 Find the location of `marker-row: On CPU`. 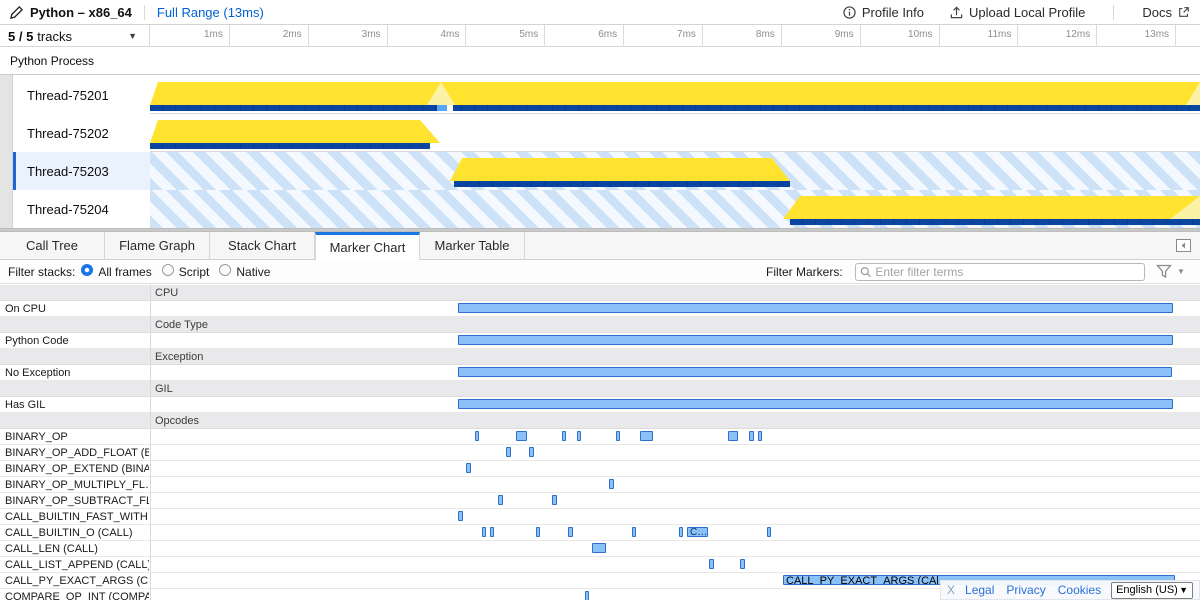

marker-row: On CPU is located at coordinates (600, 309).